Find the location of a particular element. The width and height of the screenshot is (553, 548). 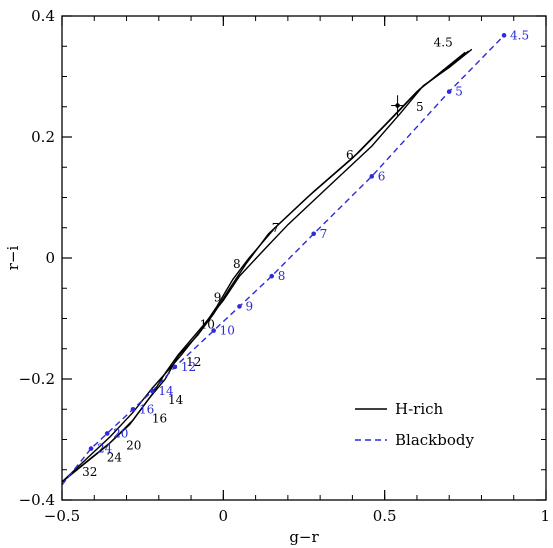

hrich-point-label: 14 is located at coordinates (176, 400).